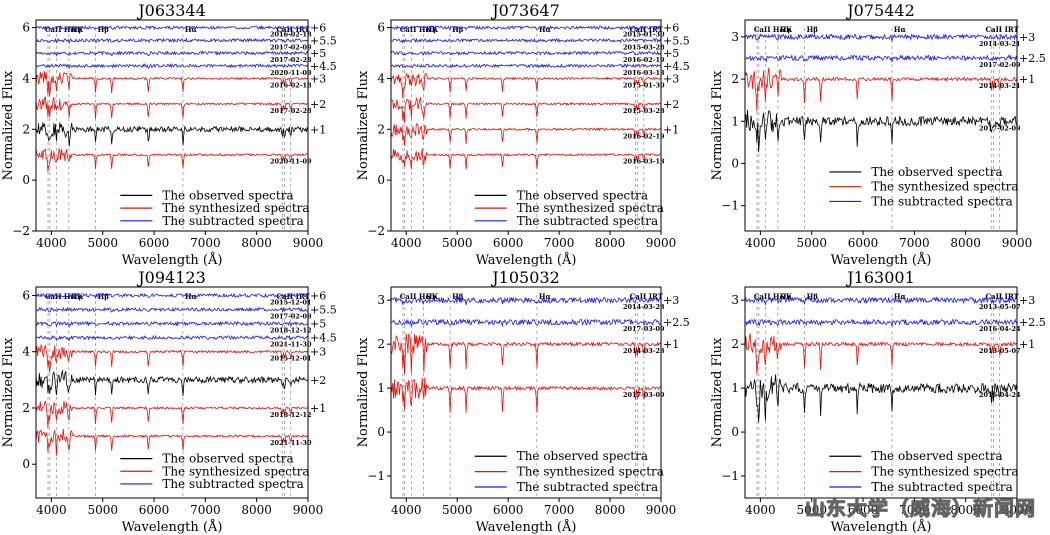 The width and height of the screenshot is (1050, 535). I want to click on chart-title: J075442, so click(880, 10).